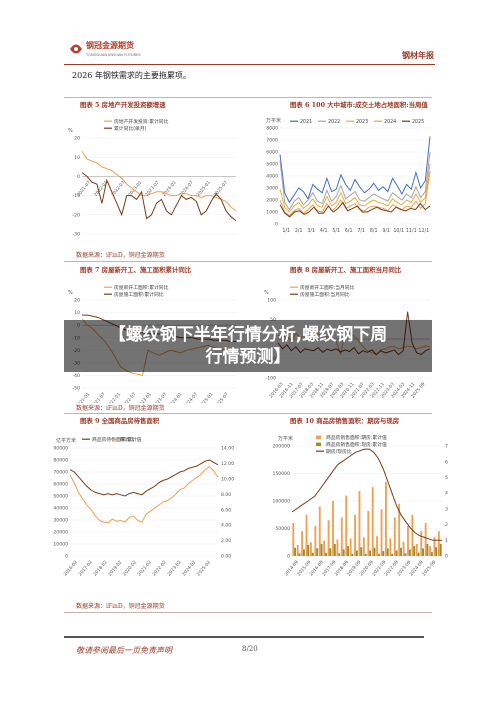 The width and height of the screenshot is (500, 706). Describe the element at coordinates (77, 158) in the screenshot. I see `fig5-y-tick: 10` at that location.